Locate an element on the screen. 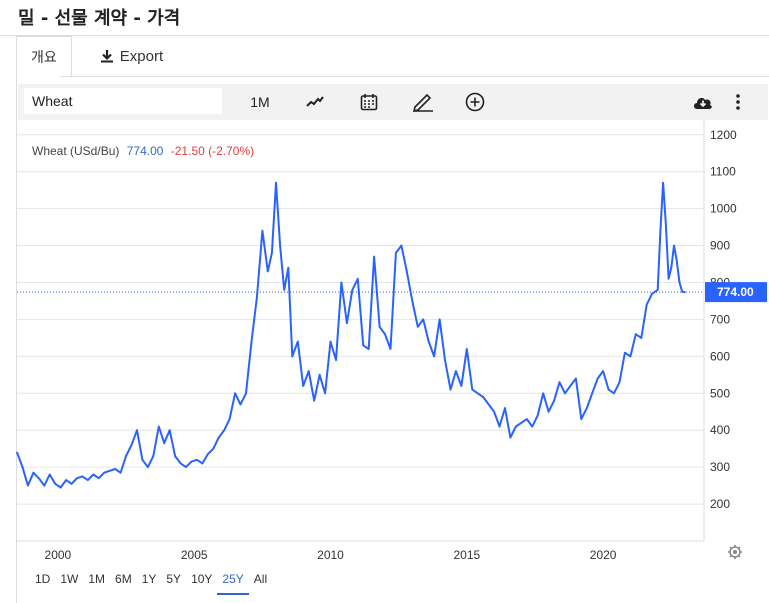  more-vertical-icon is located at coordinates (738, 102).